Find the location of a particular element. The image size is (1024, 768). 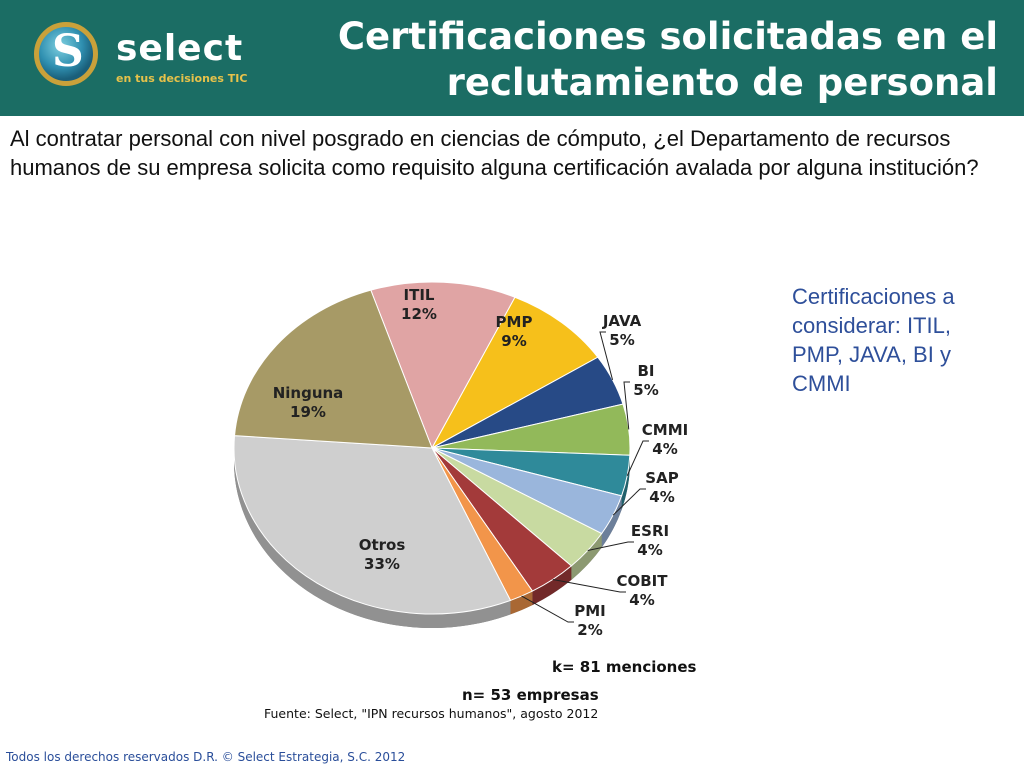

leader-line-bi is located at coordinates (626, 405).